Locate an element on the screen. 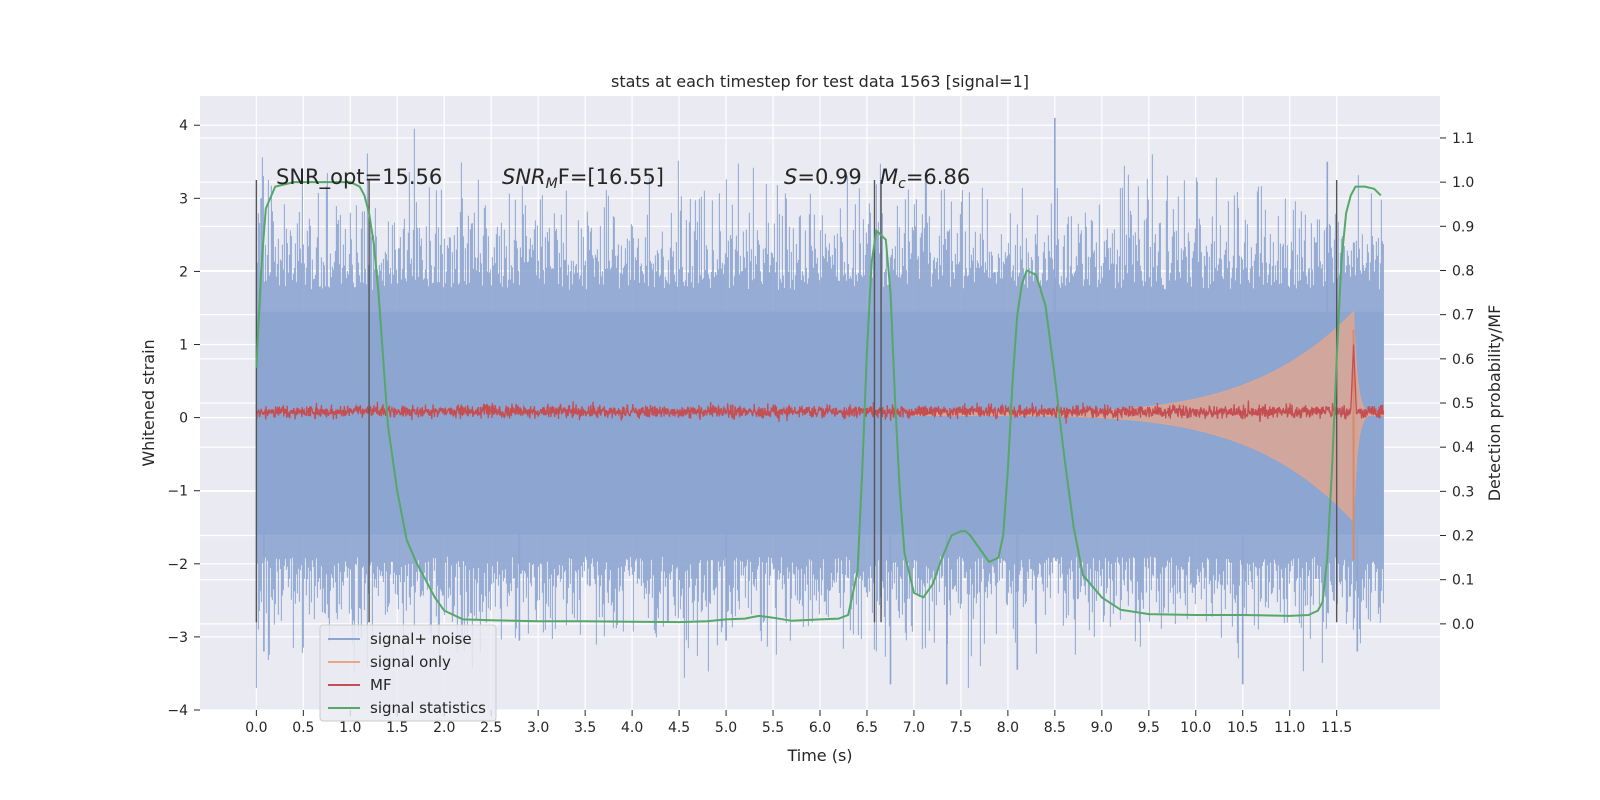 This screenshot has width=1600, height=800. y2-tick-label: 0.0 is located at coordinates (1463, 625).